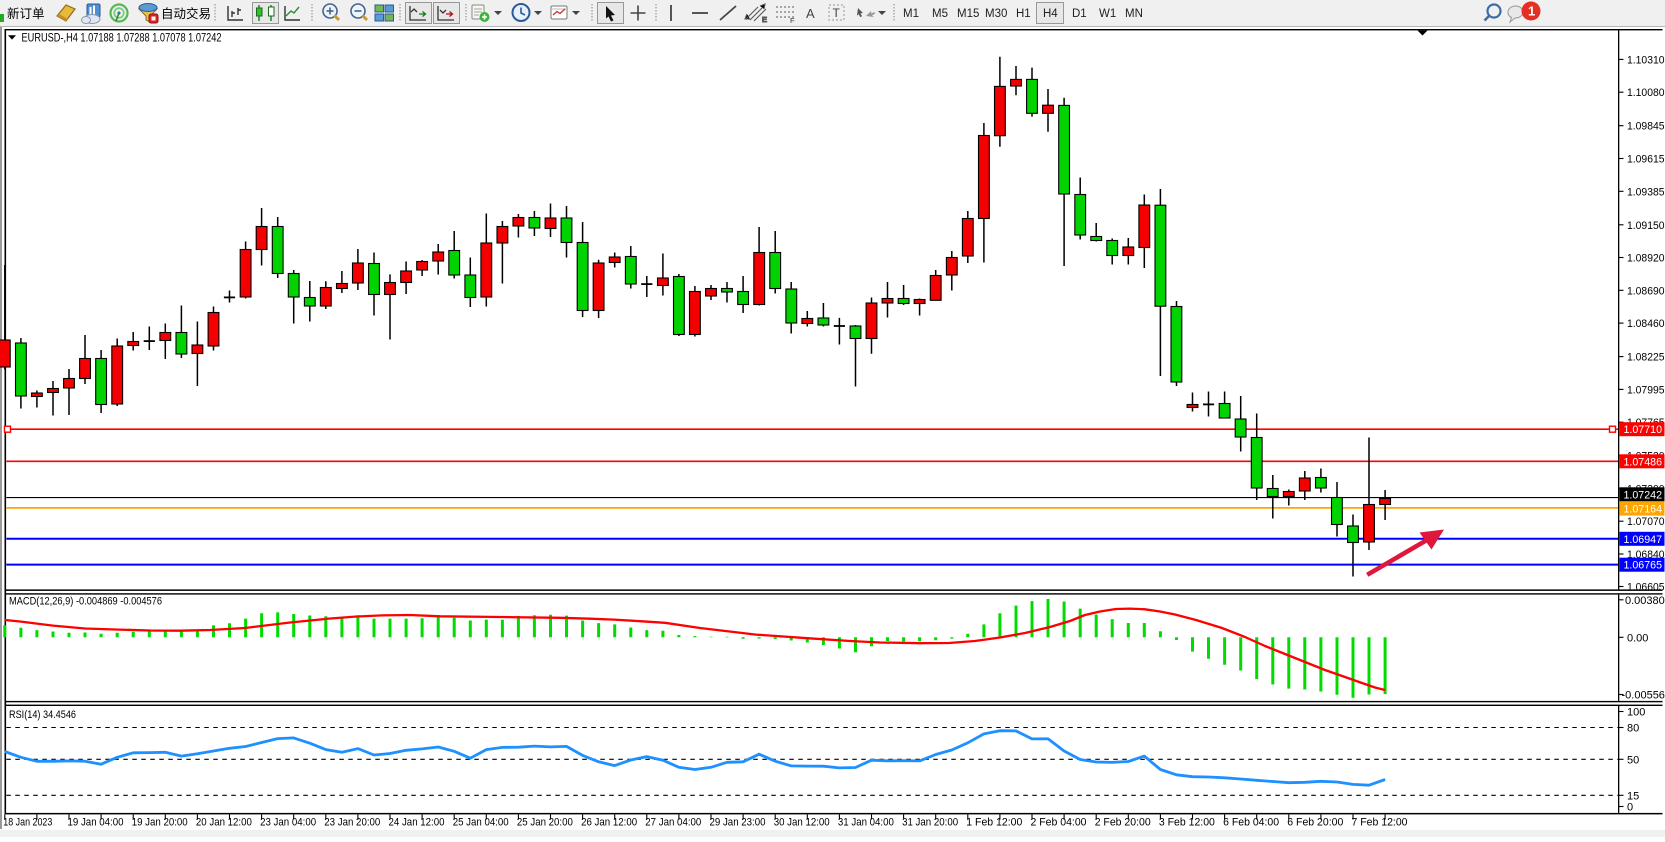 Image resolution: width=1665 pixels, height=842 pixels. I want to click on svg-text: 1.07242, so click(1643, 495).